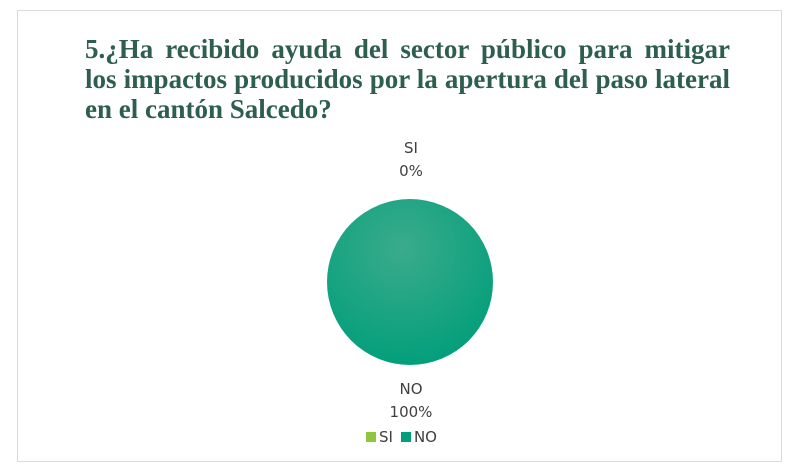 The image size is (803, 468). What do you see at coordinates (371, 437) in the screenshot?
I see `legend-swatch-si` at bounding box center [371, 437].